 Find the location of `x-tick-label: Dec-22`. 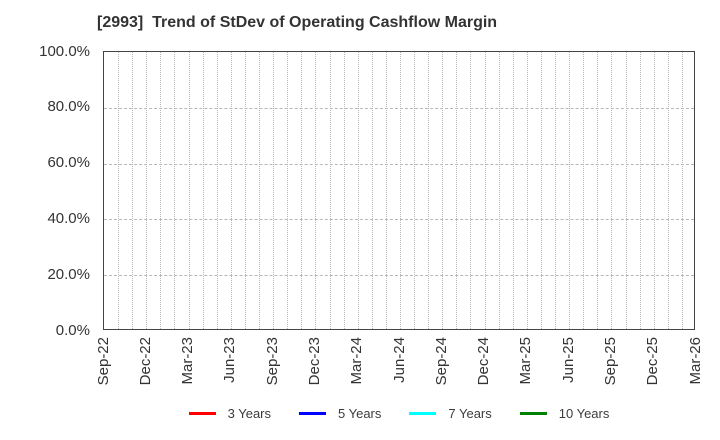

x-tick-label: Dec-22 is located at coordinates (145, 361).